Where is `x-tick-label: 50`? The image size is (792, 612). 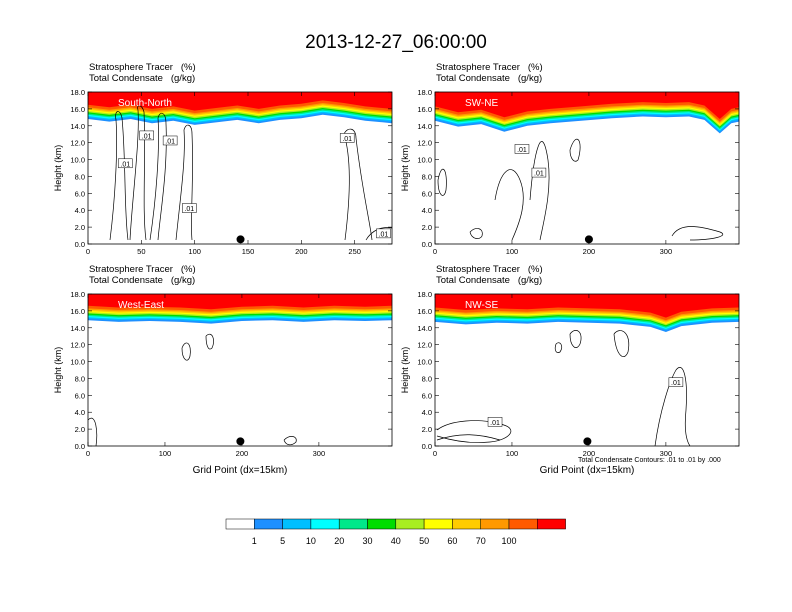 x-tick-label: 50 is located at coordinates (141, 251).